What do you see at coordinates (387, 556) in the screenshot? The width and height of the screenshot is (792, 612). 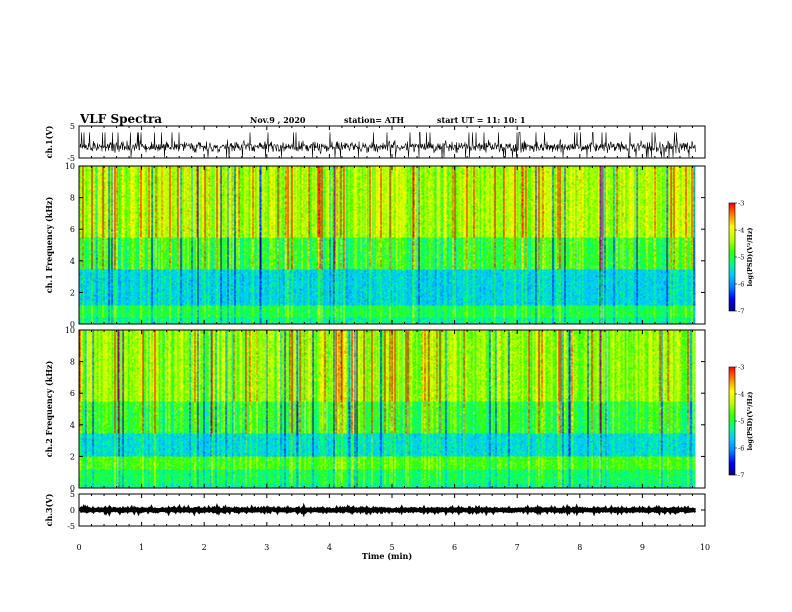 I see `x-axis-title: Time (min)` at bounding box center [387, 556].